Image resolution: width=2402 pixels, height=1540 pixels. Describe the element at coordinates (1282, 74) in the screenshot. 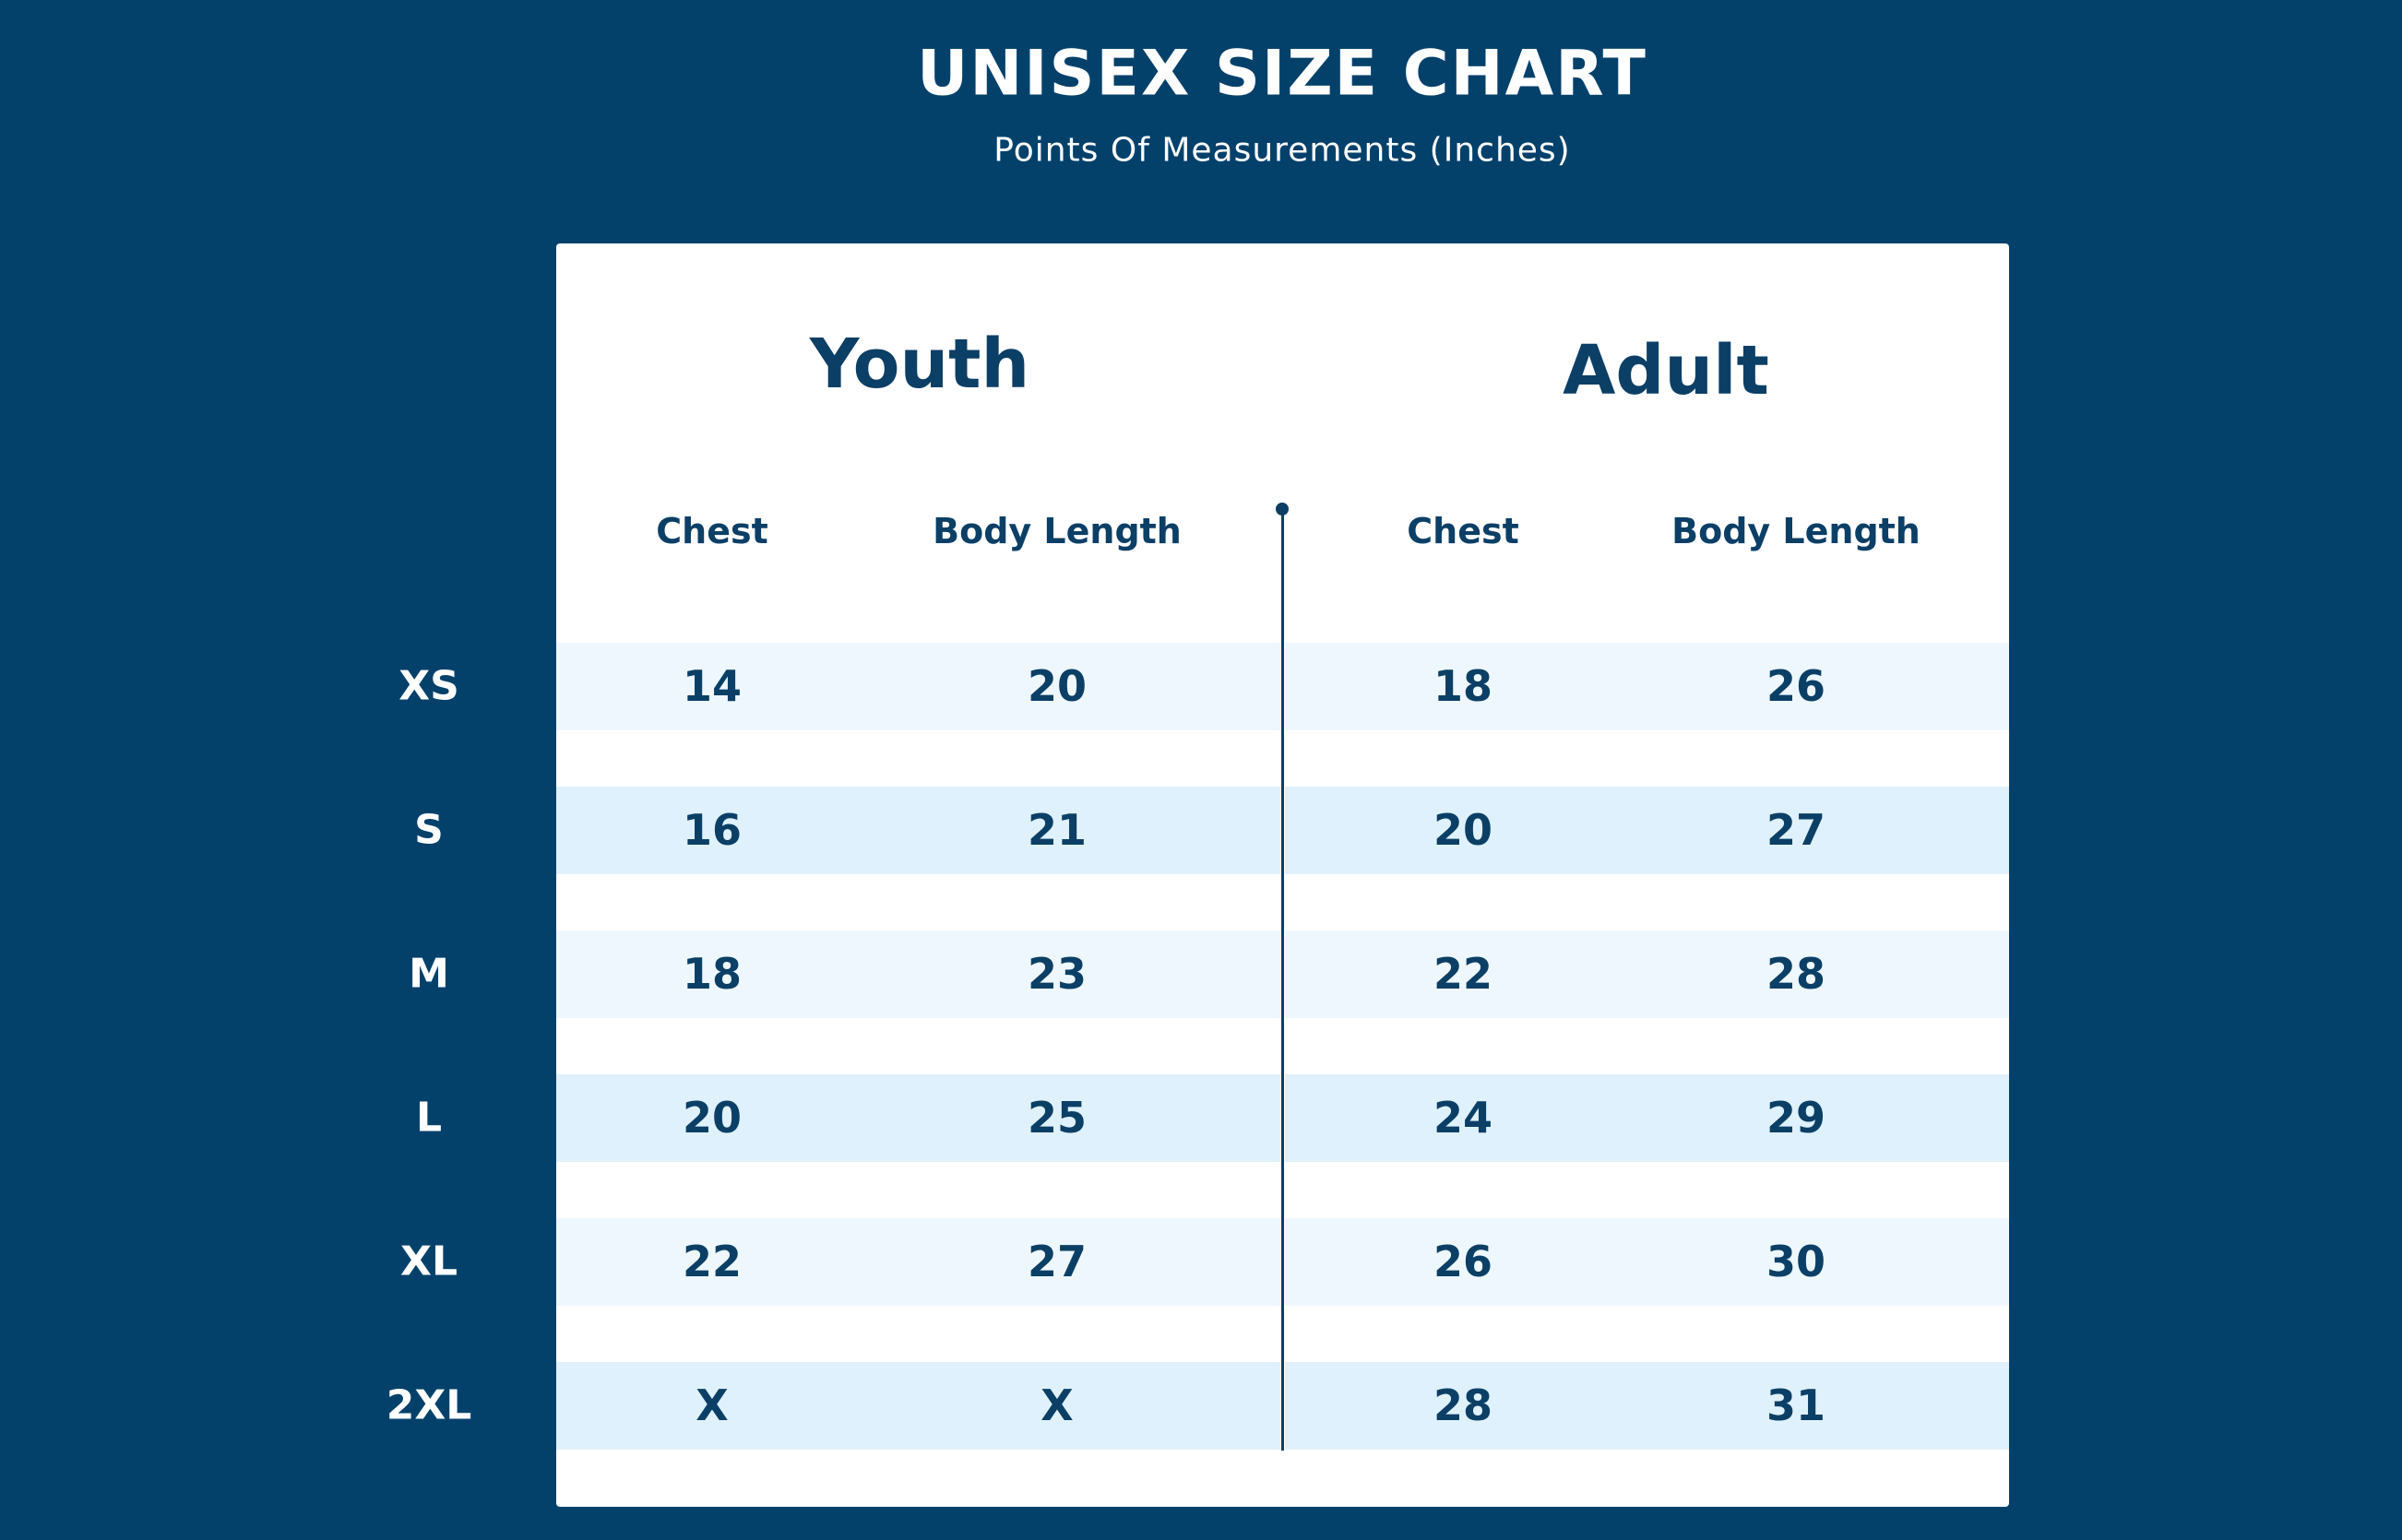

I see `title: UNISEX SIZE CHART` at that location.